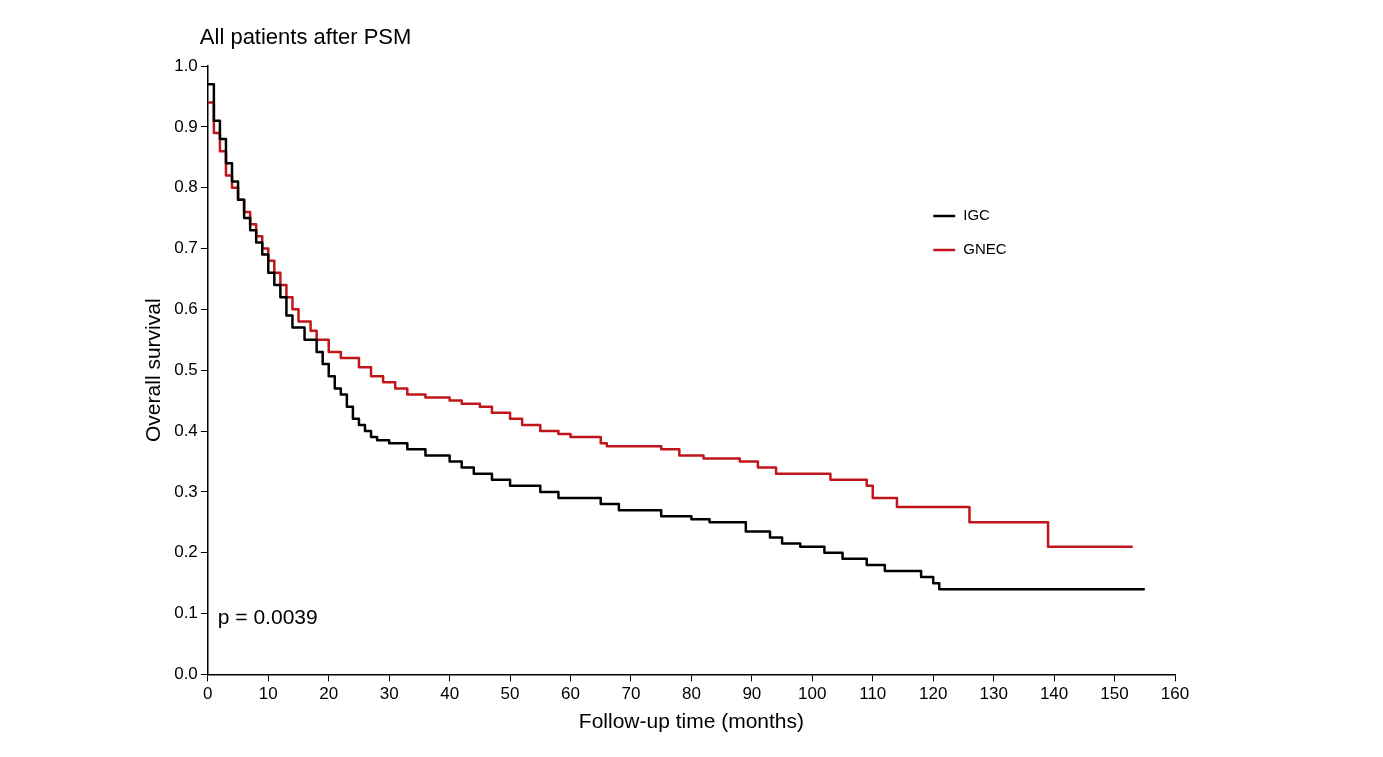 The image size is (1383, 757). What do you see at coordinates (186, 491) in the screenshot?
I see `y-tick-label: 0.3` at bounding box center [186, 491].